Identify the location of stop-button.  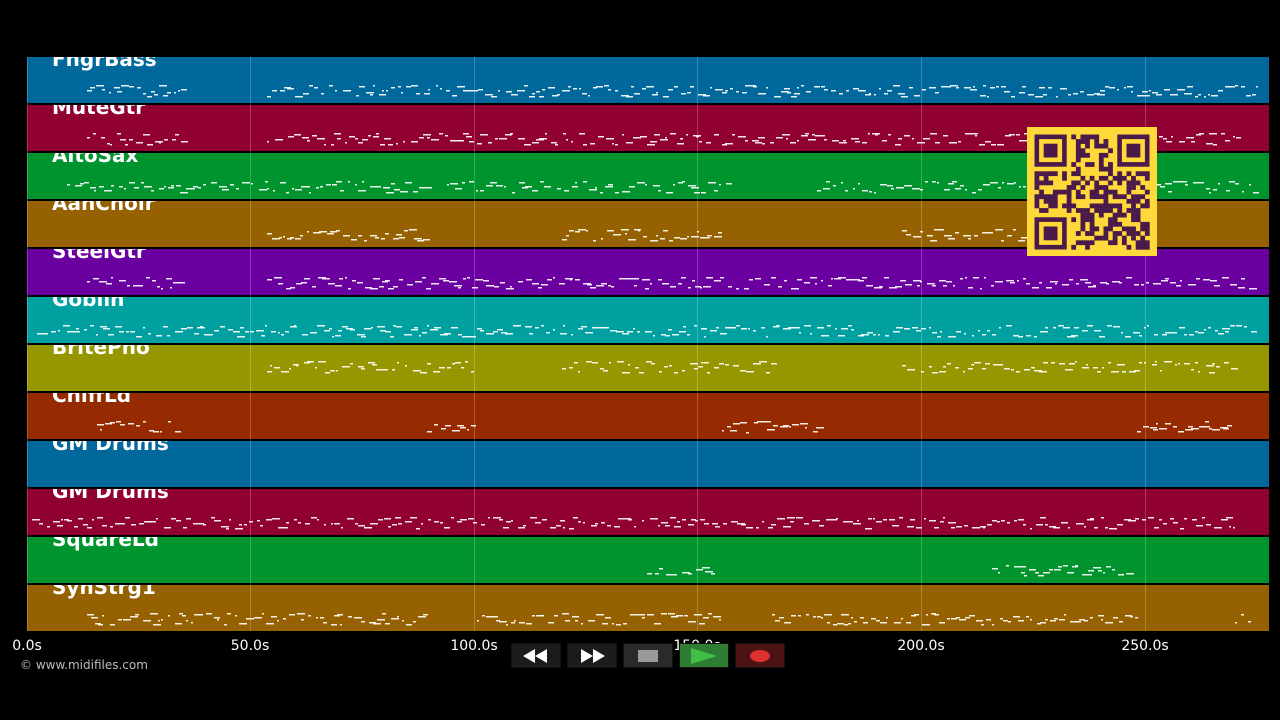
(648, 655).